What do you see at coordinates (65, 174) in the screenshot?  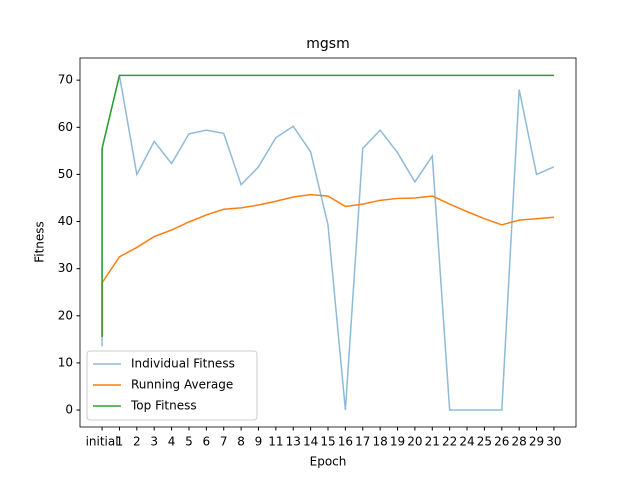 I see `y-tick-label: 50` at bounding box center [65, 174].